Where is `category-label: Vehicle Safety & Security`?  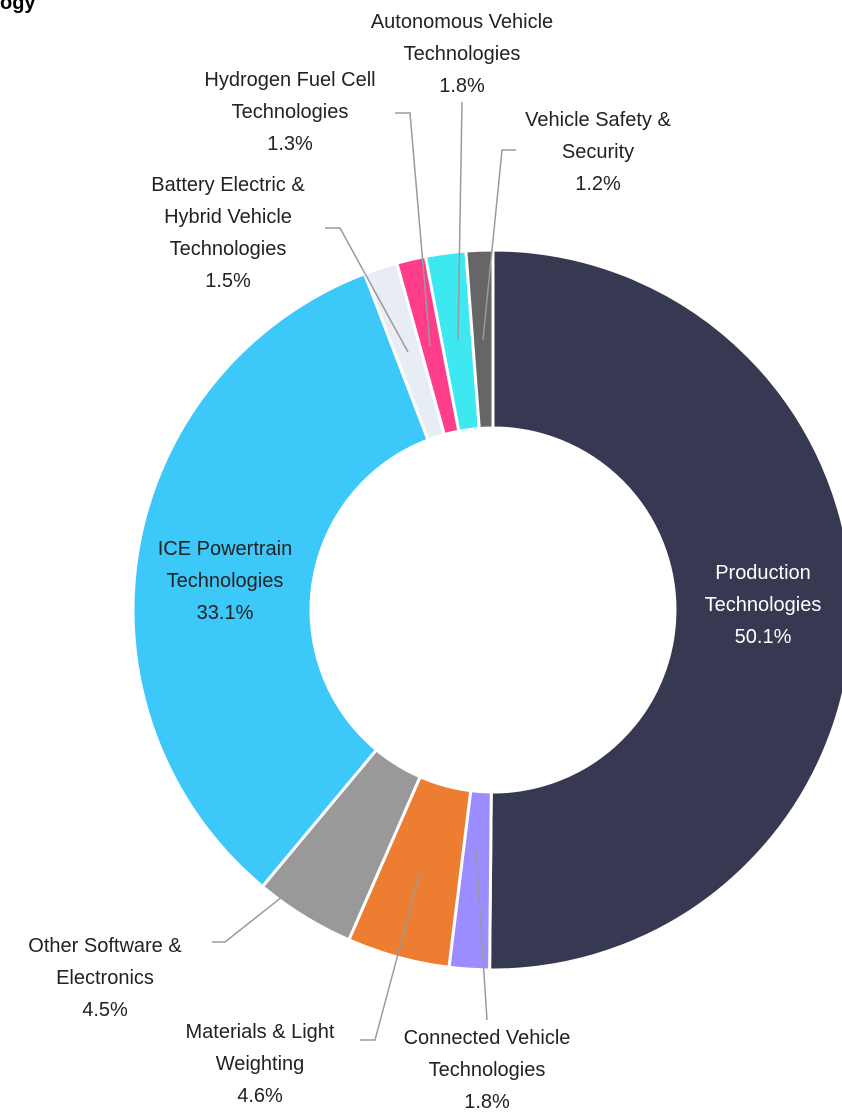 category-label: Vehicle Safety & Security is located at coordinates (598, 136).